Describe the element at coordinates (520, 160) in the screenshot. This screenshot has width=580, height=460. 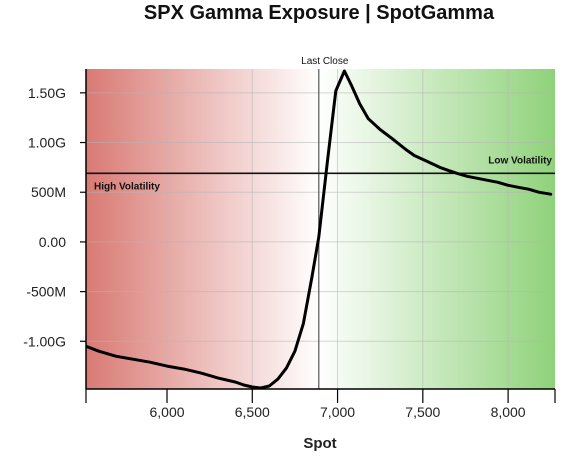
I see `low-volatility-label: Low Volatility` at that location.